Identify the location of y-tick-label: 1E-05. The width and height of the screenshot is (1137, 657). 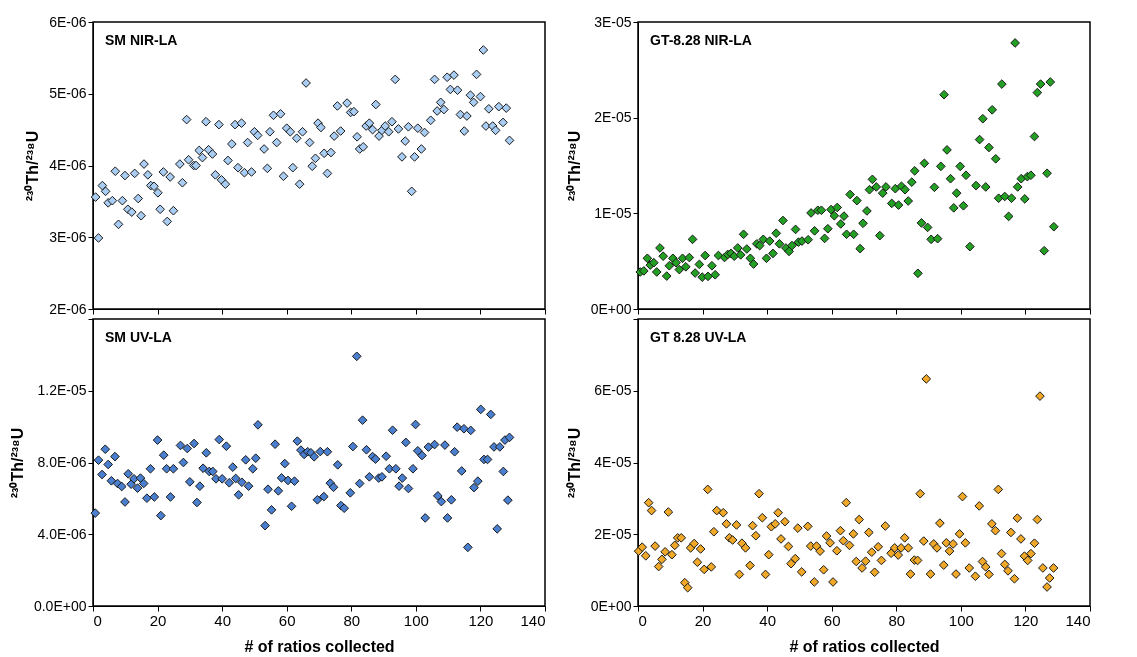
(613, 212).